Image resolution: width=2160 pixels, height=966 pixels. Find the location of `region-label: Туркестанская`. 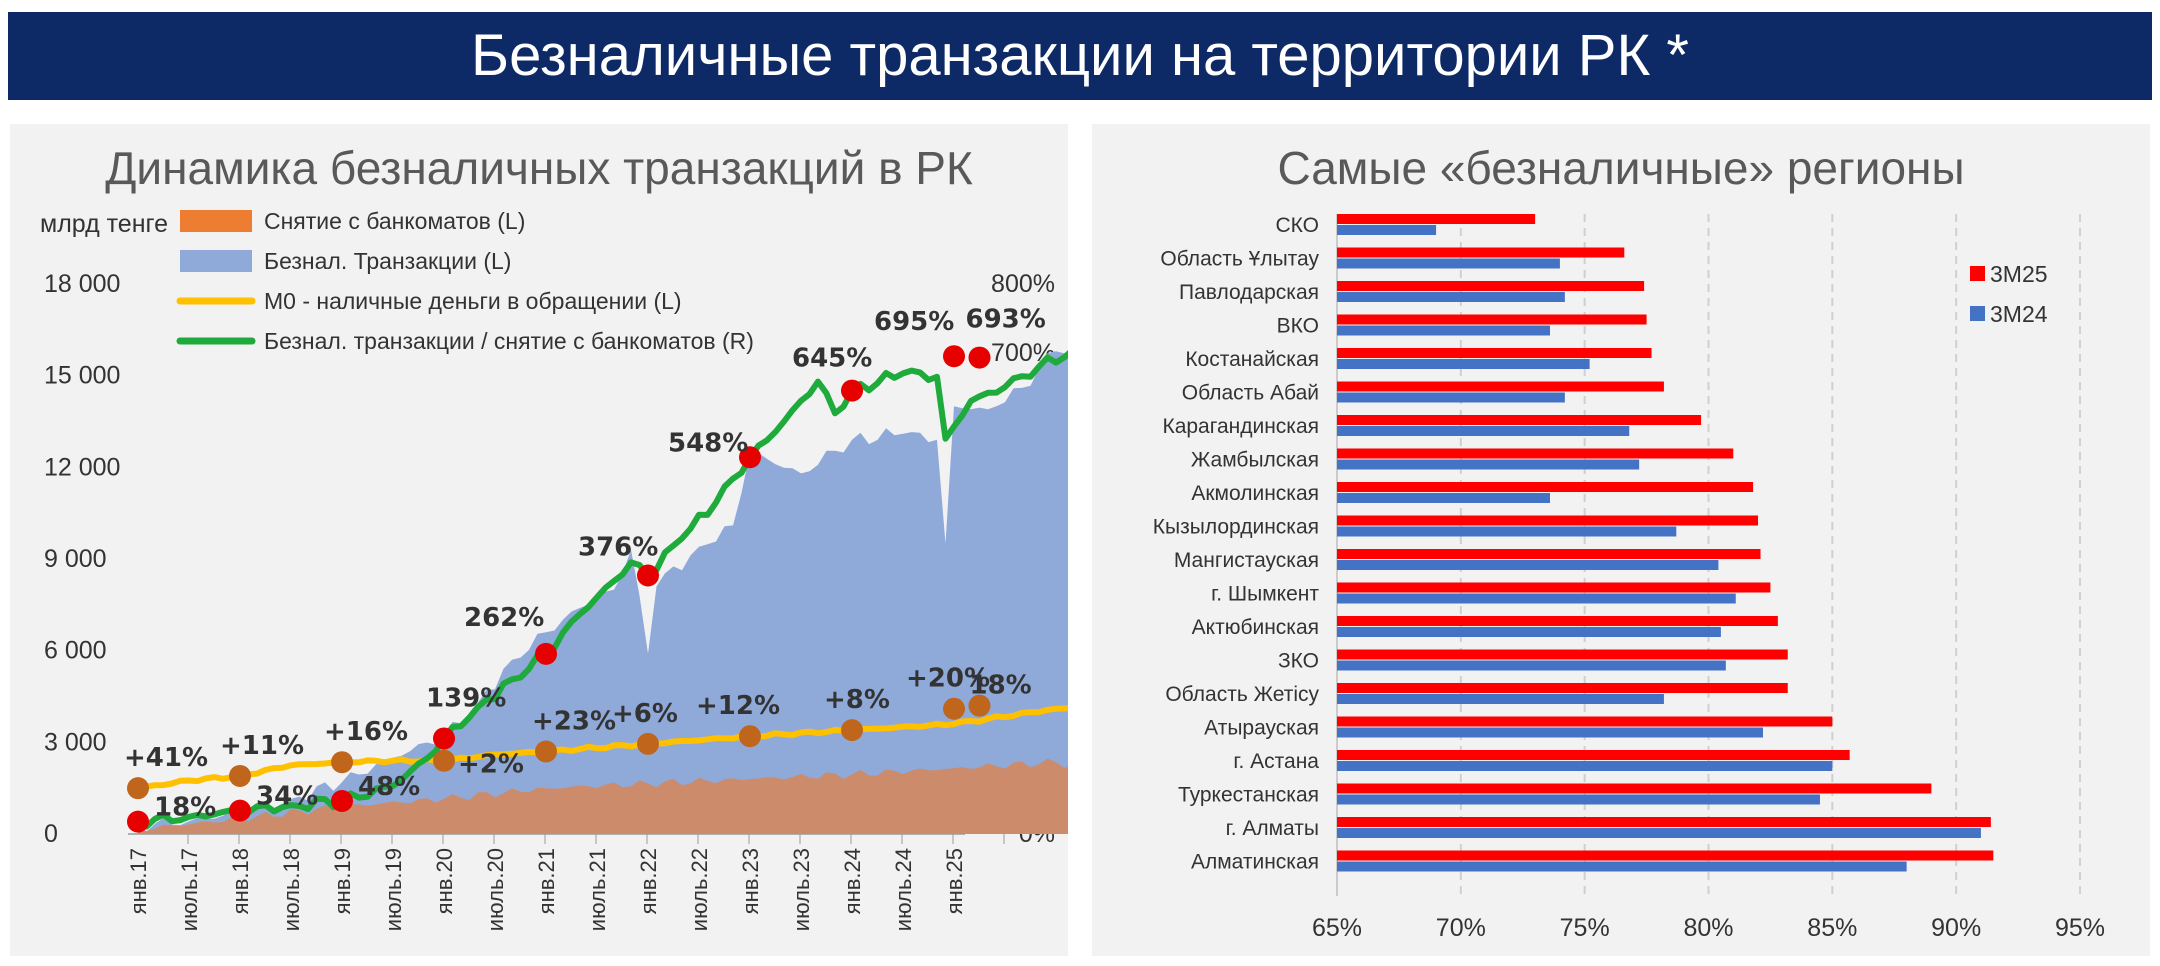

region-label: Туркестанская is located at coordinates (1248, 795).